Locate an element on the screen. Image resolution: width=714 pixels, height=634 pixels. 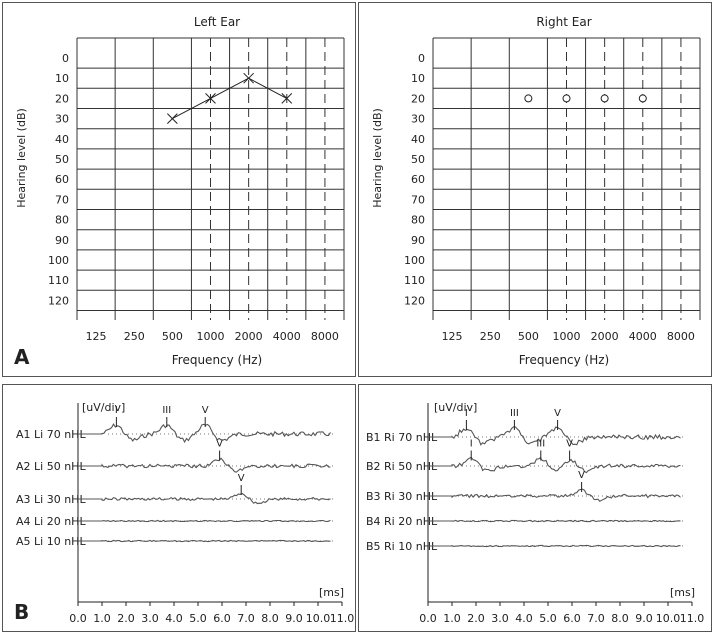
trace-label: B4 Ri 20 nHL is located at coordinates (402, 521).